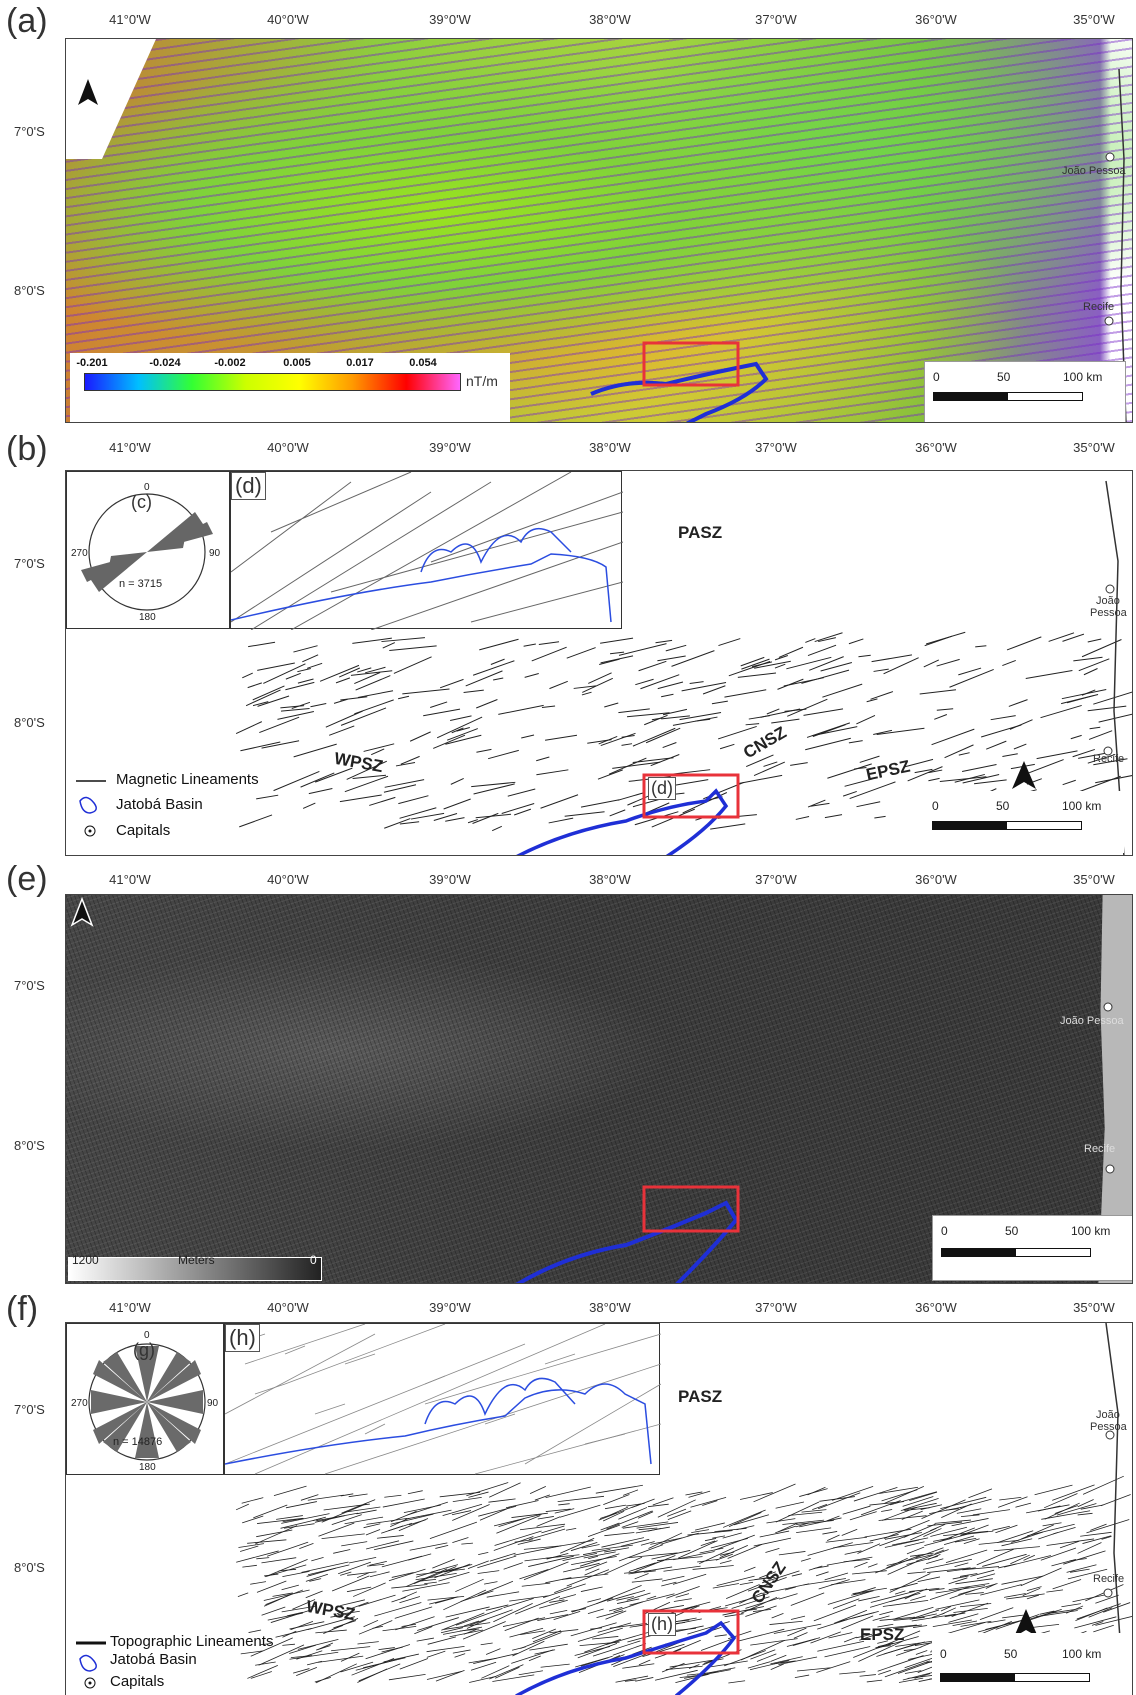 The width and height of the screenshot is (1136, 1695). Describe the element at coordinates (187, 779) in the screenshot. I see `legend-magnetic-lineaments: Magnetic Lineaments` at that location.